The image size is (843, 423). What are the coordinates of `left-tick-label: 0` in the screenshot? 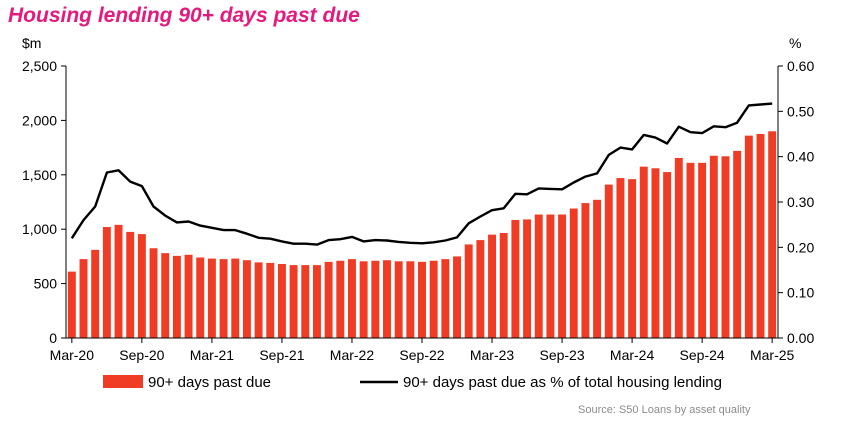 It's located at (53, 338).